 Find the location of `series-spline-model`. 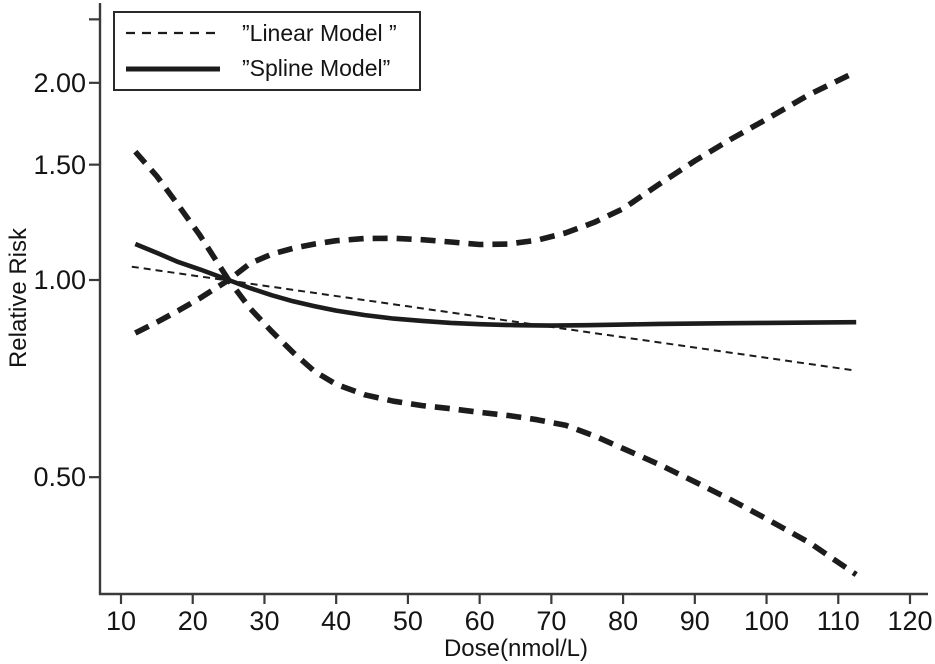

series-spline-model is located at coordinates (495, 284).